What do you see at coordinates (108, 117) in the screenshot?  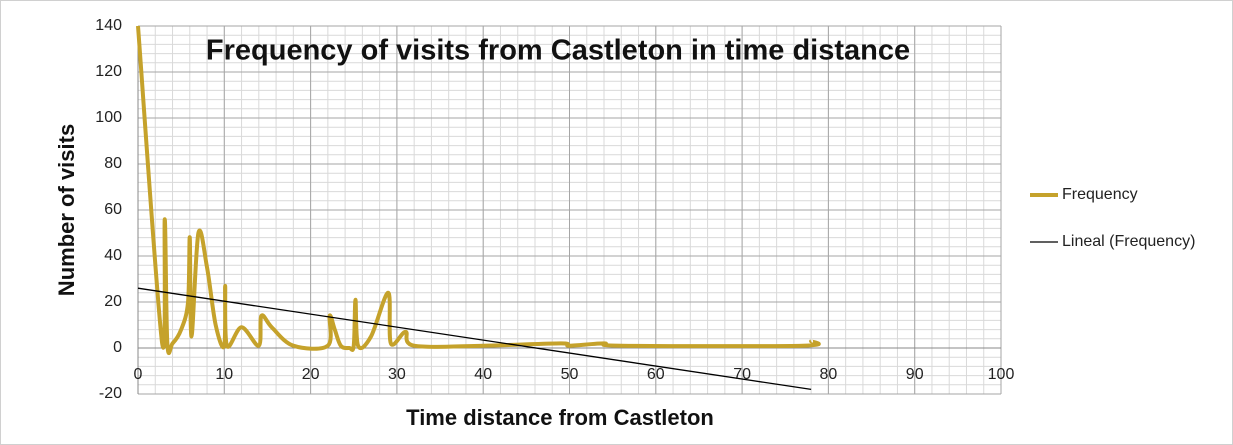 I see `y-tick-label: 100` at bounding box center [108, 117].